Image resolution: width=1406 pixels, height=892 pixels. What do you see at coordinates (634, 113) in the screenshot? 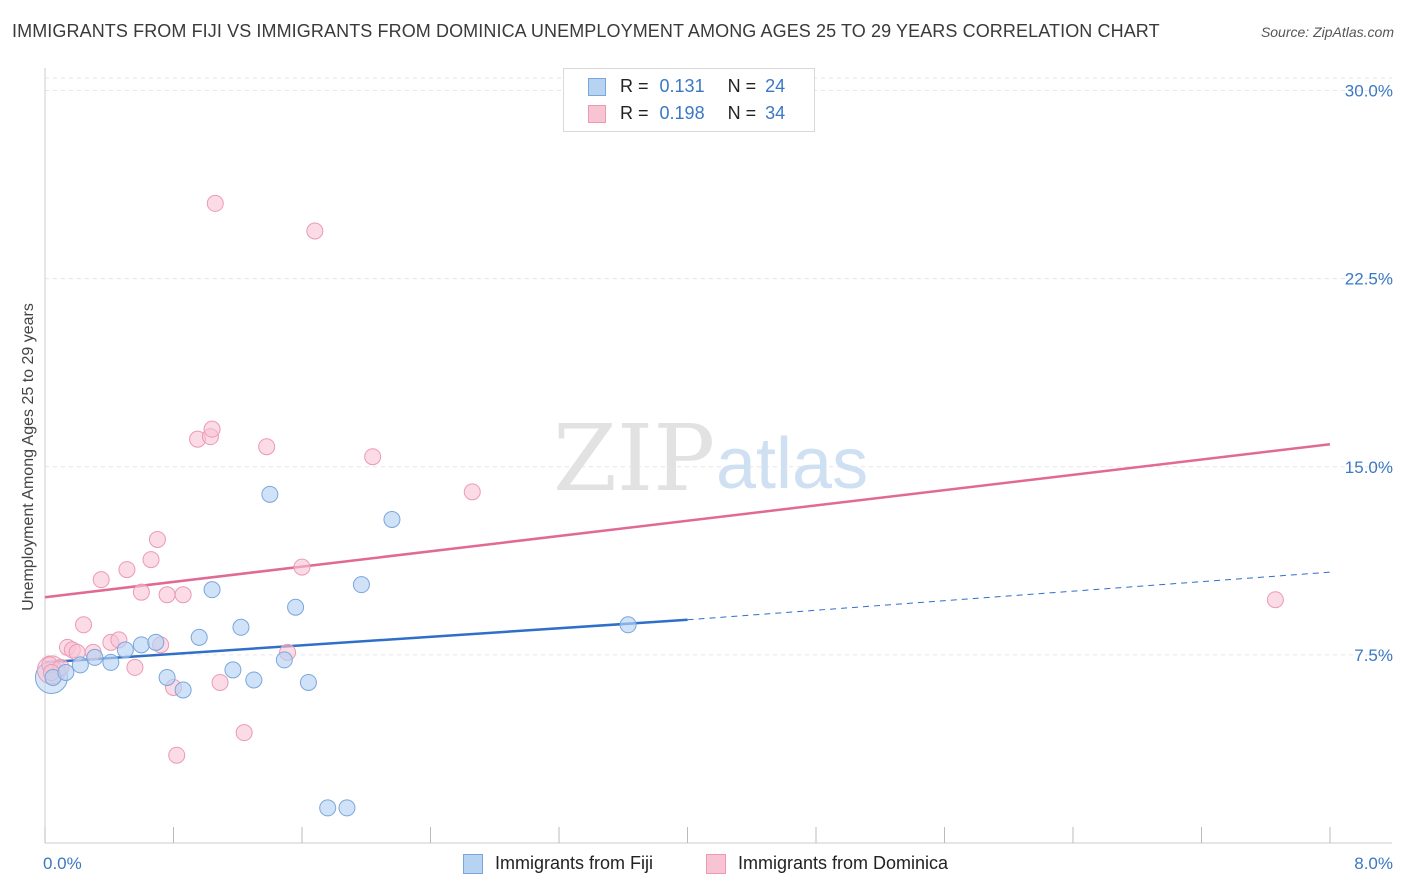
I see `legend-dominica-r-label: R =` at bounding box center [634, 113].